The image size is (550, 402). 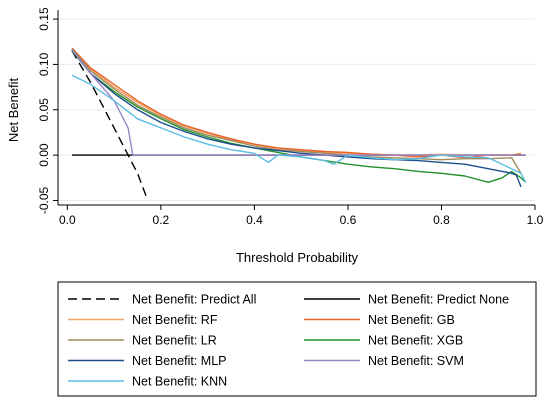 What do you see at coordinates (254, 220) in the screenshot?
I see `x-tick-label-2: 0.4` at bounding box center [254, 220].